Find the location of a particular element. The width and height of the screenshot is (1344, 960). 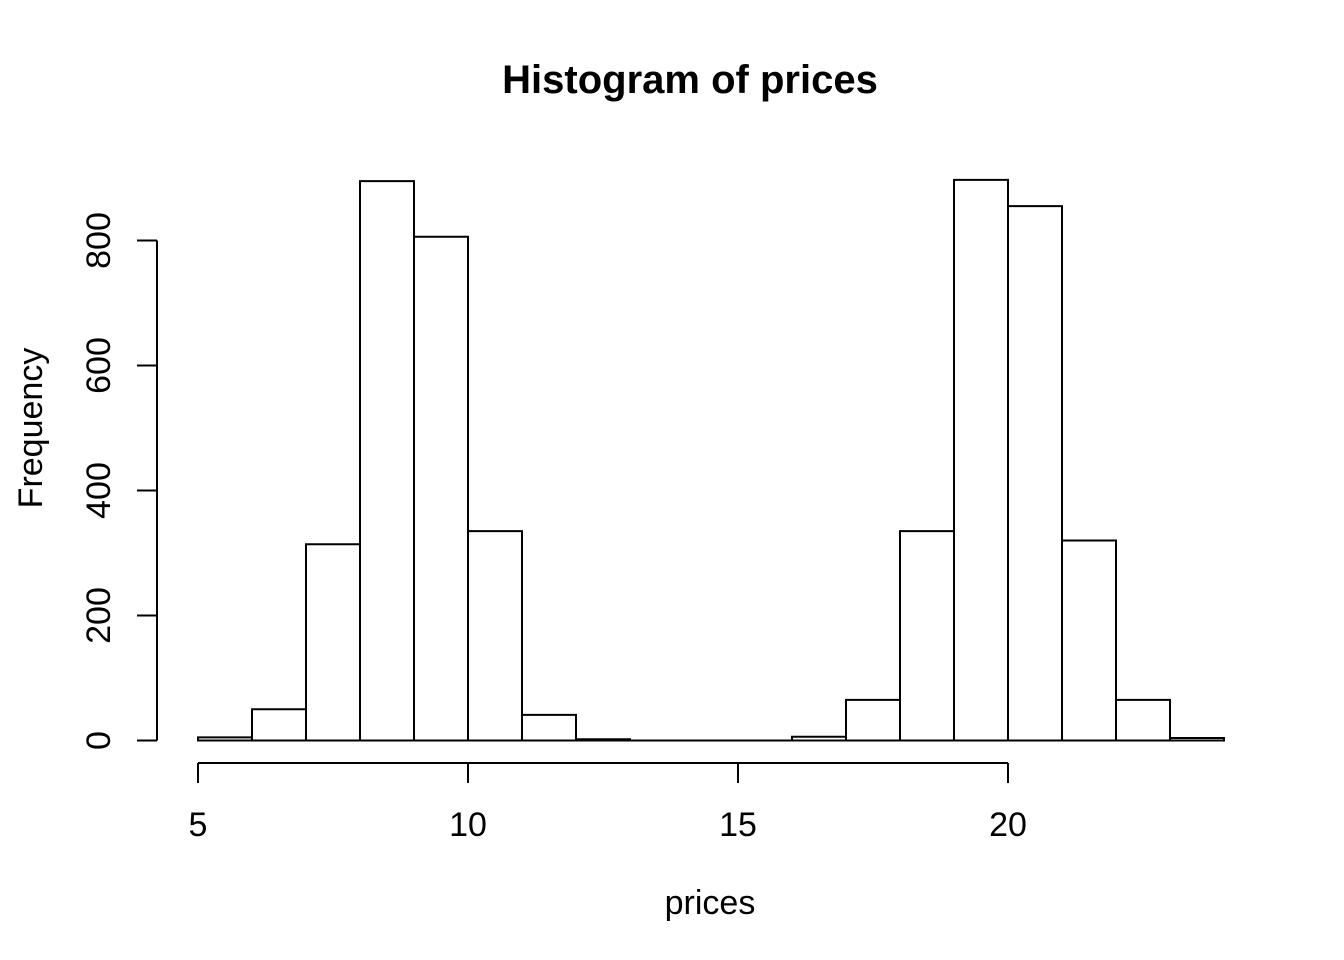

y-axis: 0 200 400 600 800 is located at coordinates (119, 481).